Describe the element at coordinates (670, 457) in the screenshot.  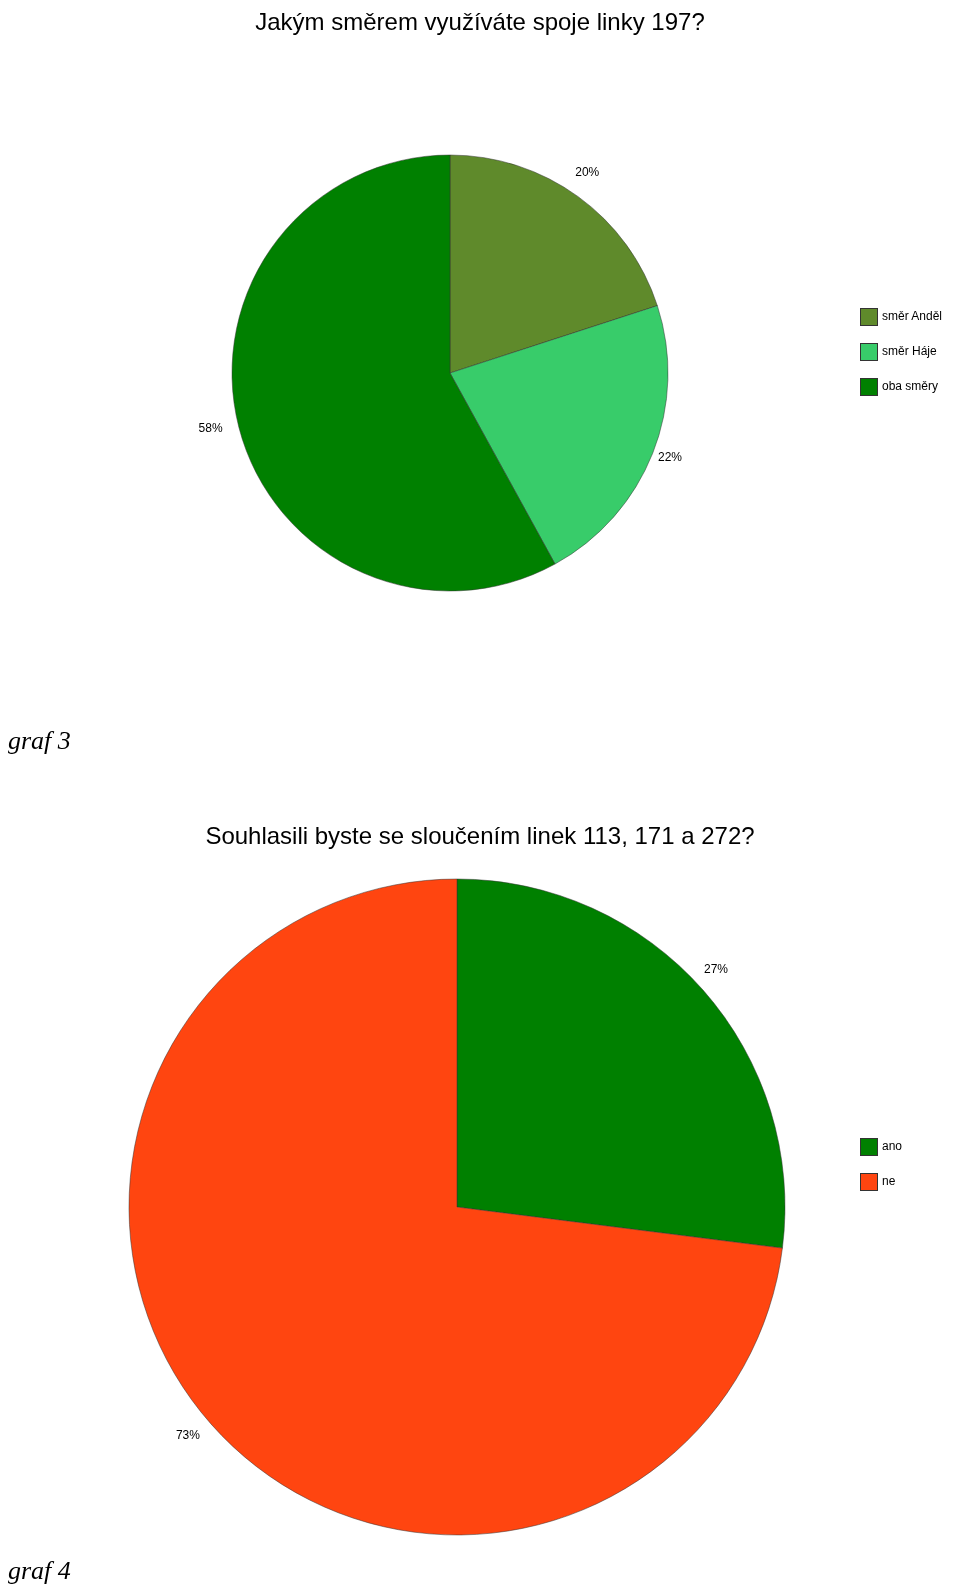
I see `data-label: 22%` at that location.